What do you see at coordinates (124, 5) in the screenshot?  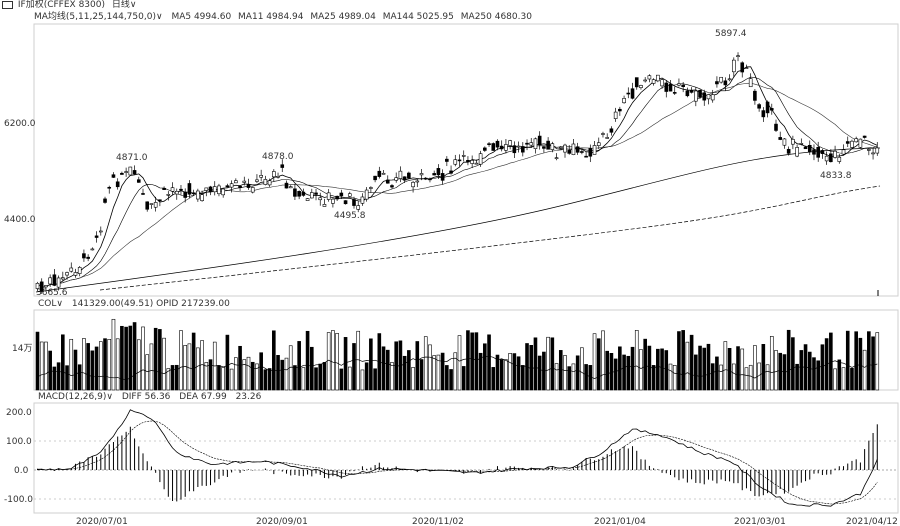 I see `period-selector: 日线∨` at bounding box center [124, 5].